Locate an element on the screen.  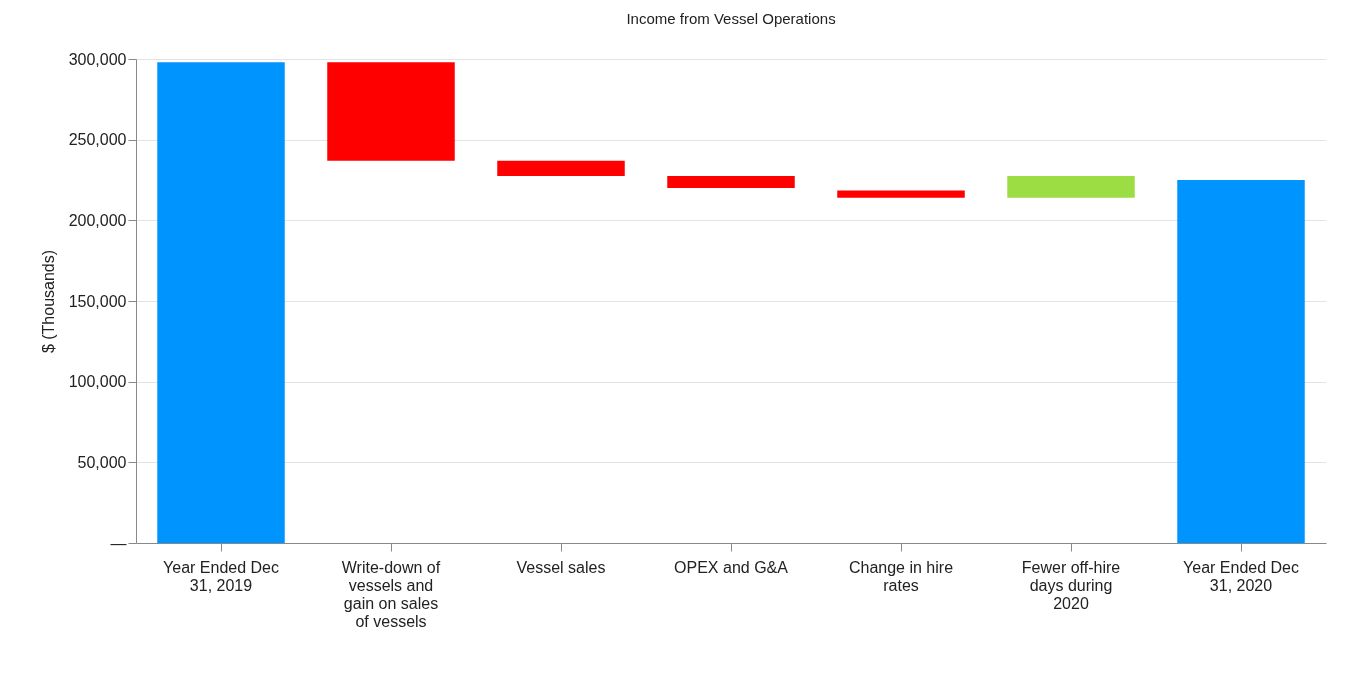
y-tick-label: 150,000 is located at coordinates (97, 301).